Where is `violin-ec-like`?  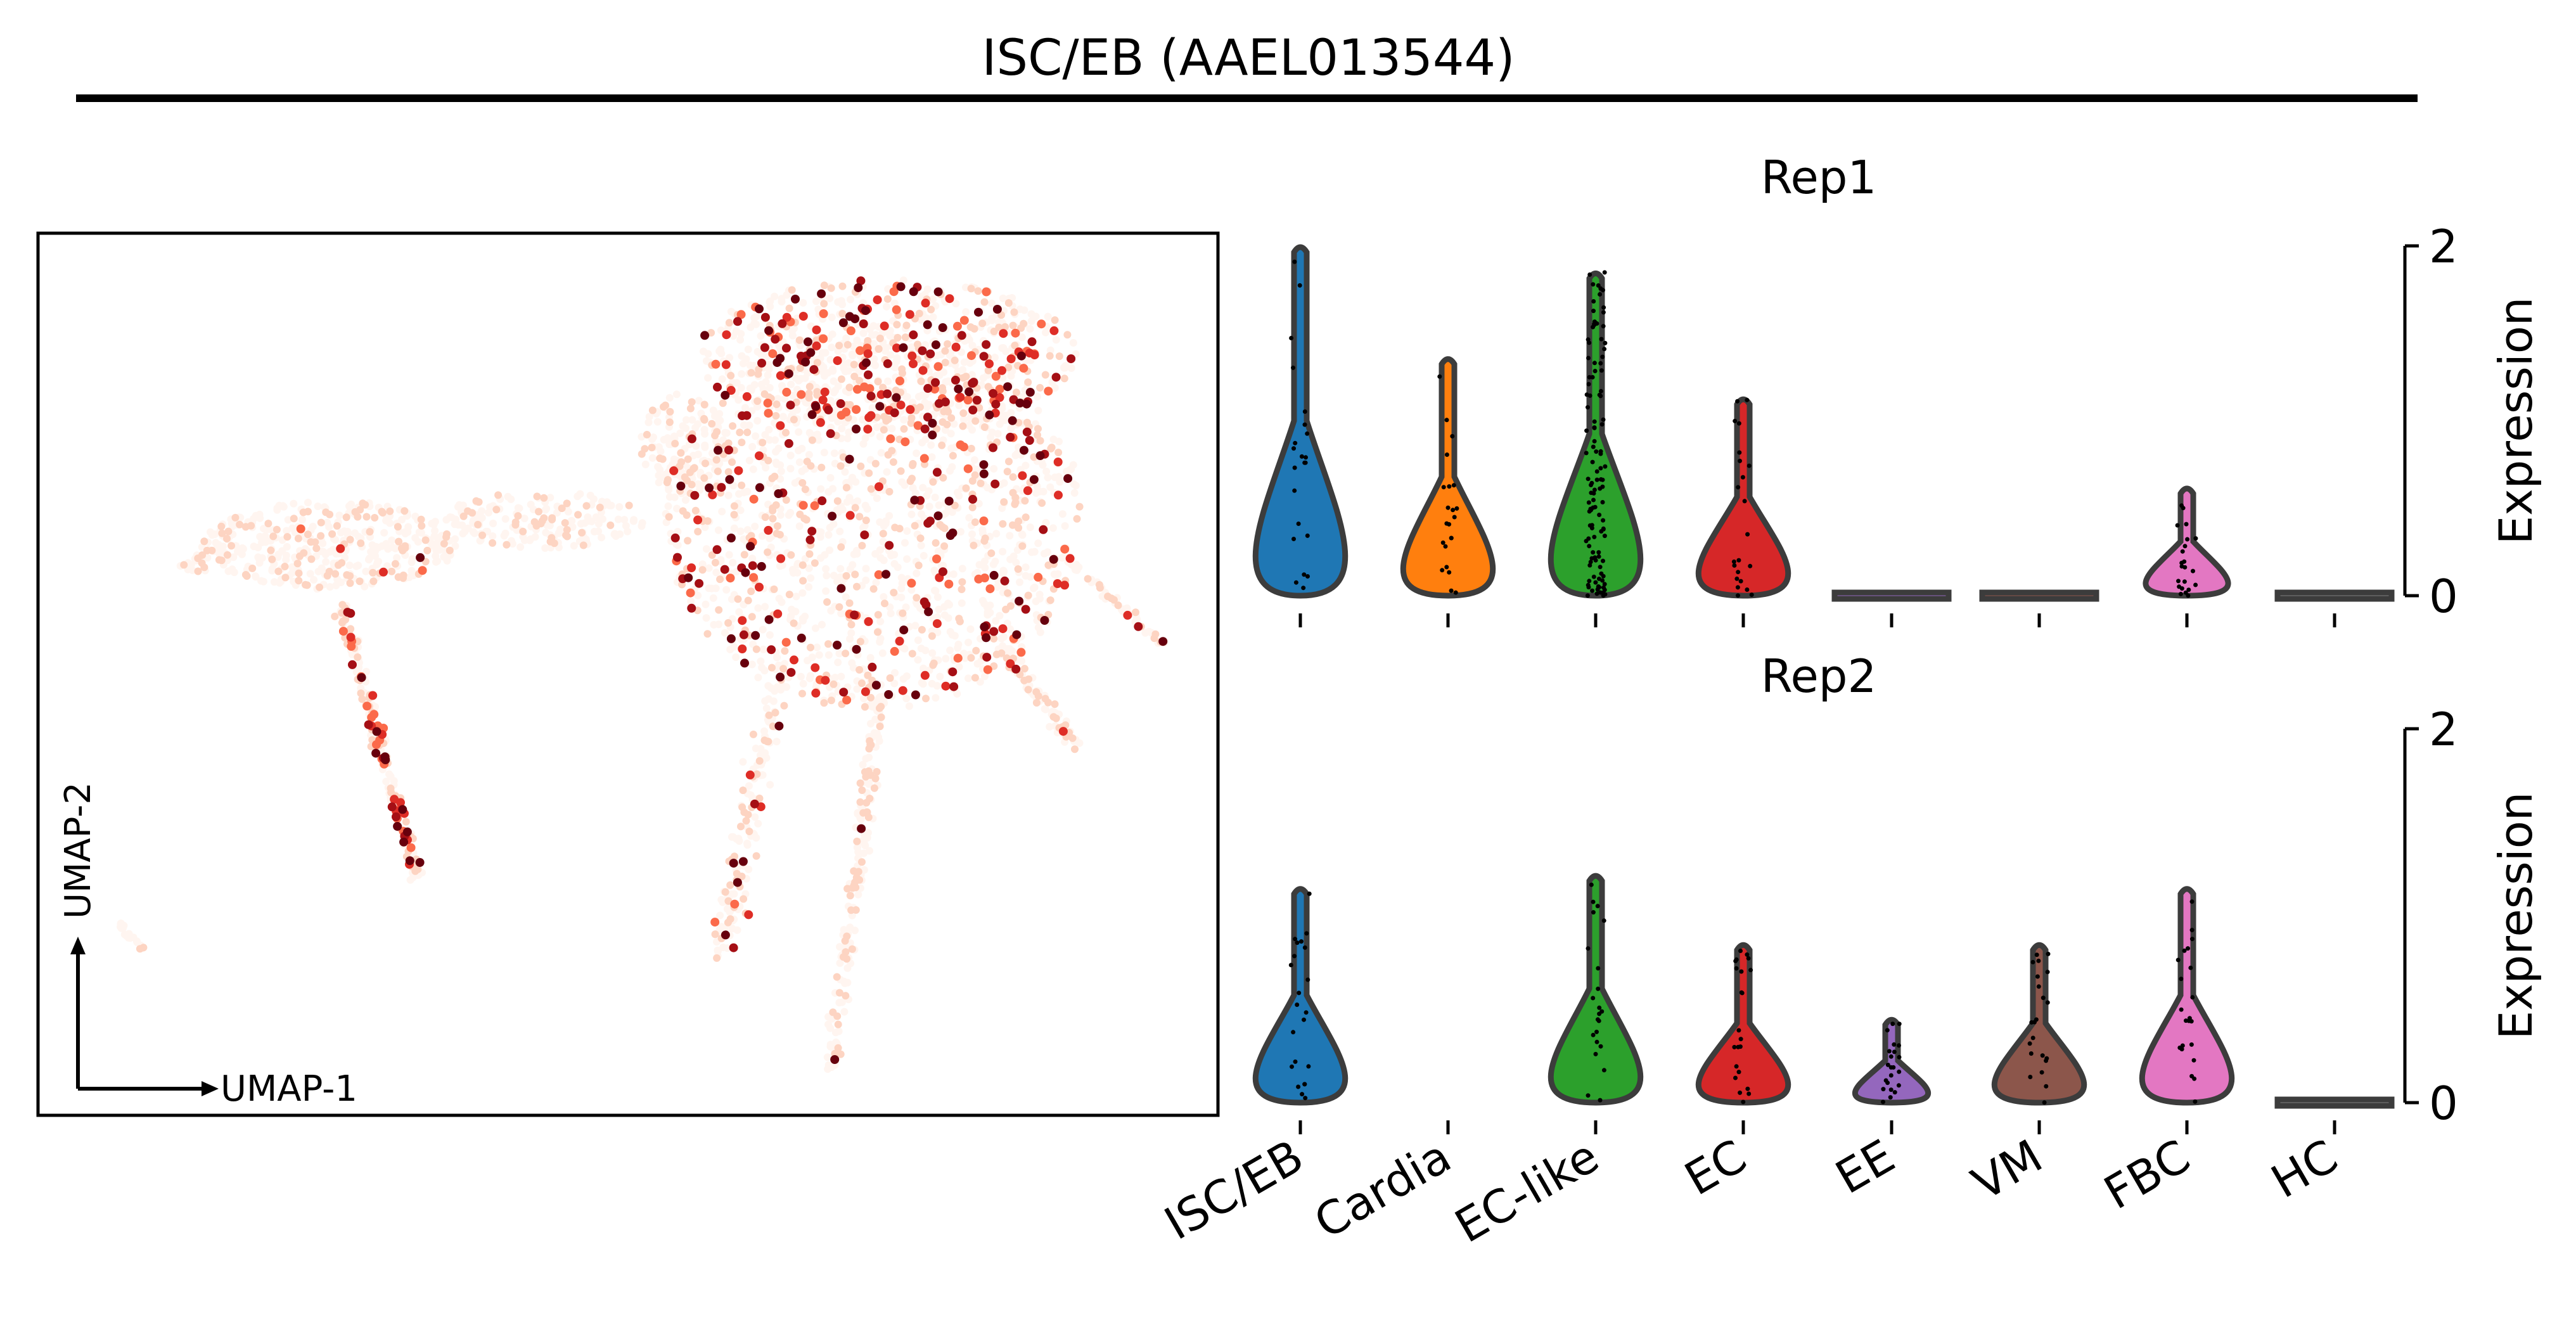 violin-ec-like is located at coordinates (1596, 990).